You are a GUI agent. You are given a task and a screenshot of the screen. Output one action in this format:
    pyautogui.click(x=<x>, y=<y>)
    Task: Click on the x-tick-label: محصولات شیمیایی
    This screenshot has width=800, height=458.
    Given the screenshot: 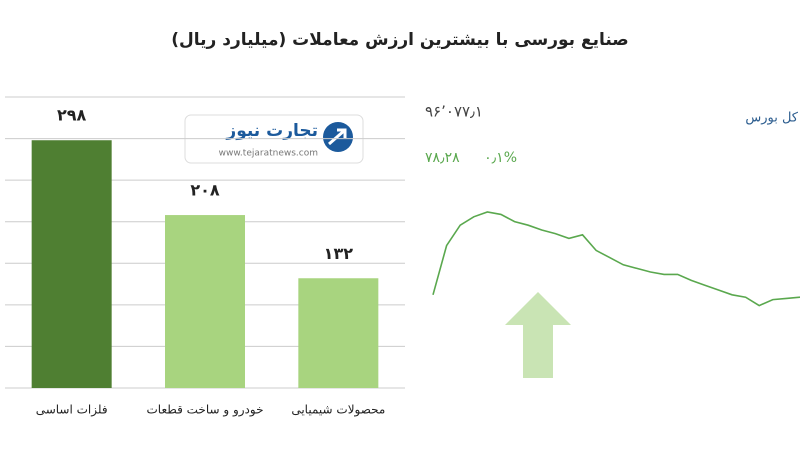 What is the action you would take?
    pyautogui.click(x=338, y=410)
    